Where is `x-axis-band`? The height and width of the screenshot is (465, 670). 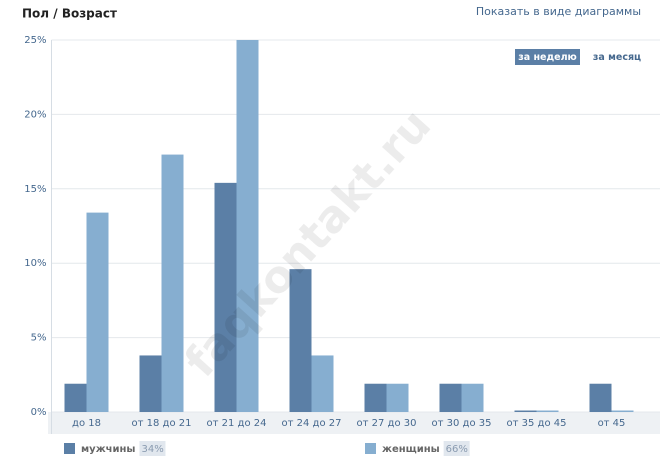
x-axis-band is located at coordinates (354, 423).